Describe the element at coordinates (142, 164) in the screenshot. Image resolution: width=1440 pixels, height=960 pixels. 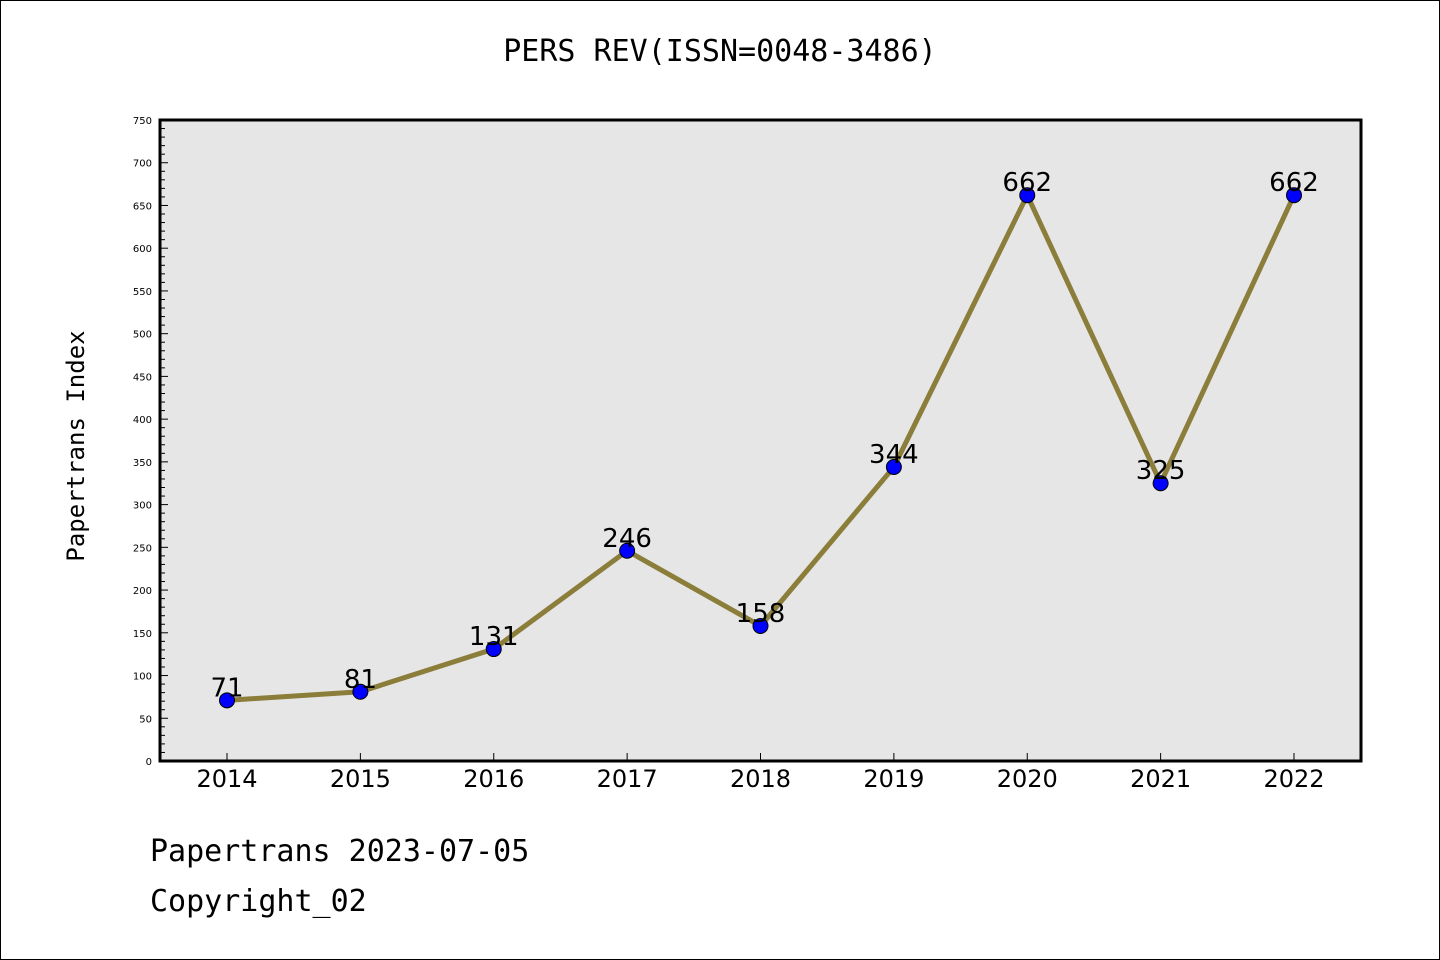
I see `y-tick-label: 700` at that location.